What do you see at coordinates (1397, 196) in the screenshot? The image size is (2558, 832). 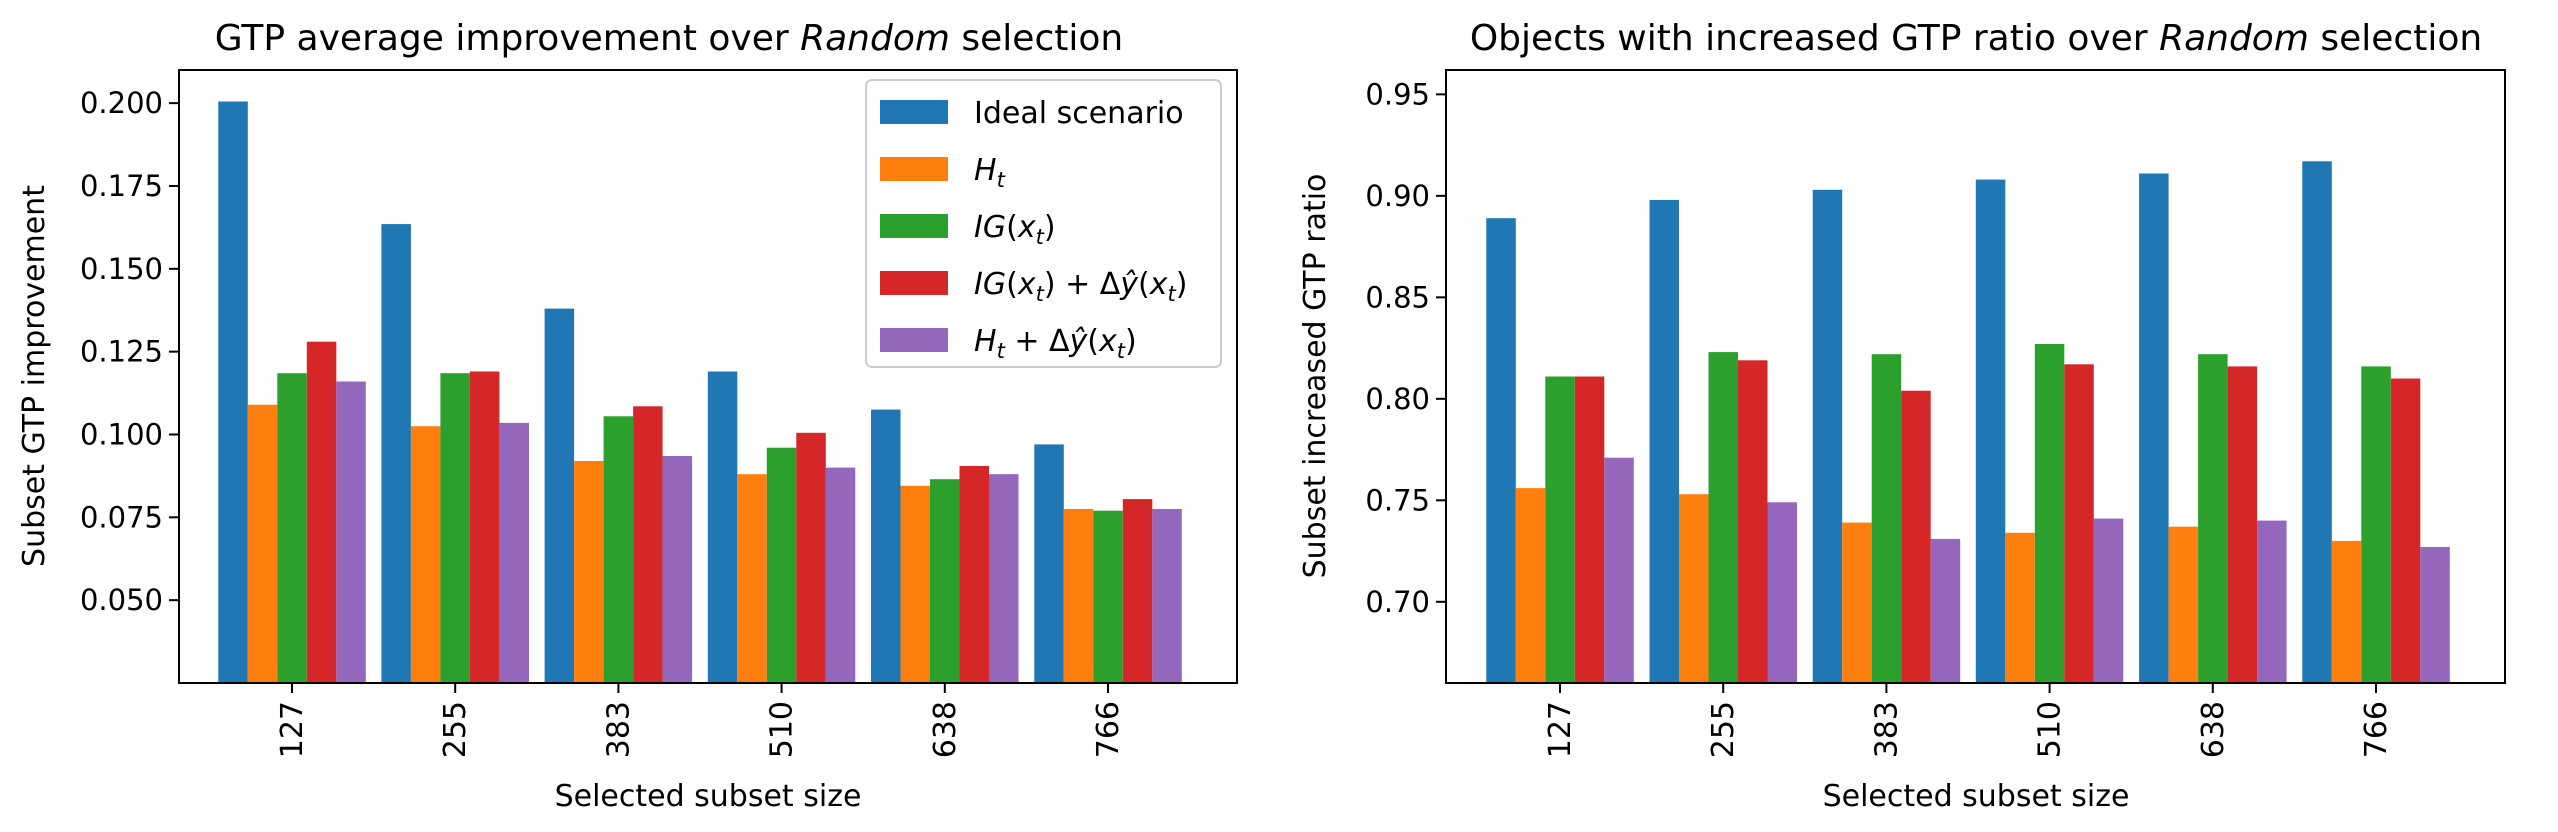 I see `y-tick-label: 0.90` at bounding box center [1397, 196].